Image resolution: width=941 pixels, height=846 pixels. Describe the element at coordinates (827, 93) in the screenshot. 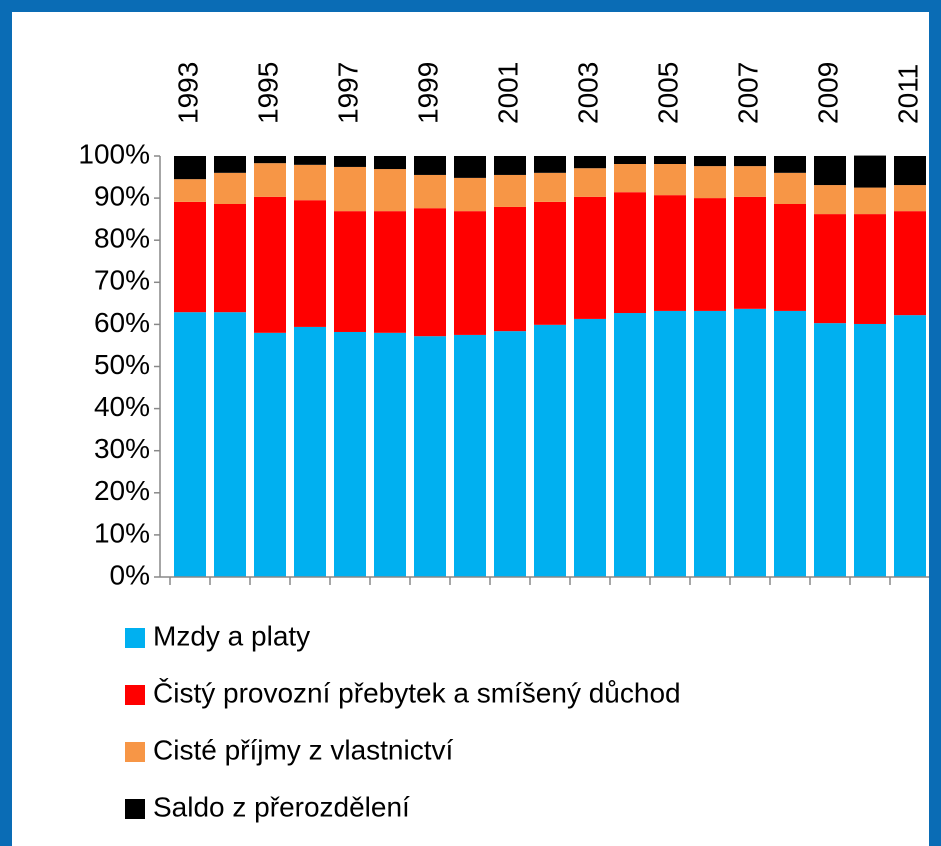

I see `x-tick-label: 2009` at that location.